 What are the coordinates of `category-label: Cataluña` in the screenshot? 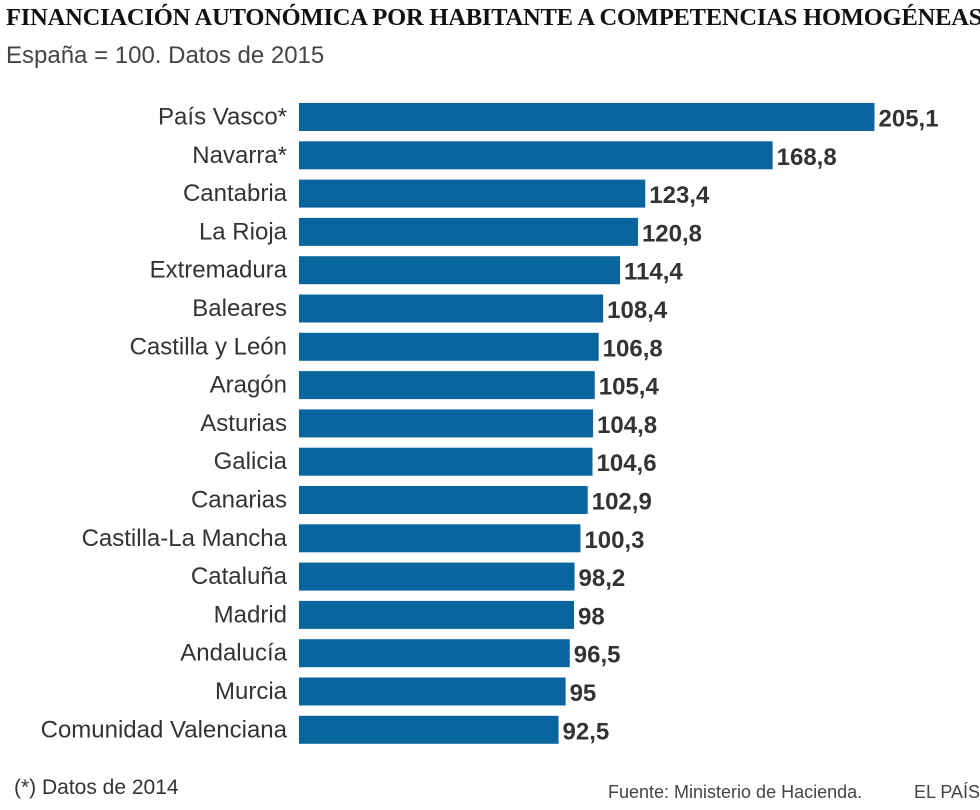 It's located at (239, 576).